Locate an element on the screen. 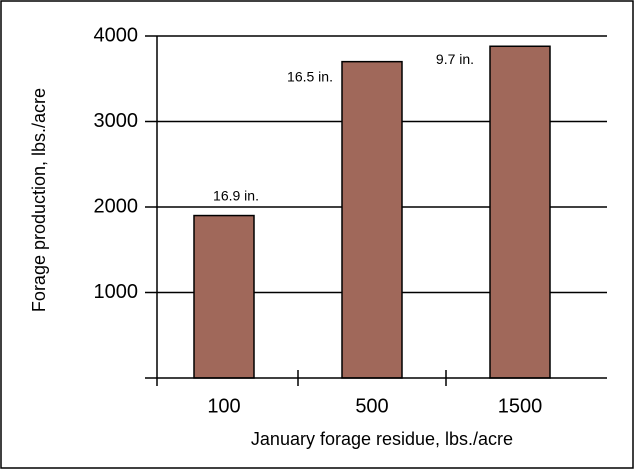 The height and width of the screenshot is (469, 634). y-tick-label: 1000 is located at coordinates (116, 292).